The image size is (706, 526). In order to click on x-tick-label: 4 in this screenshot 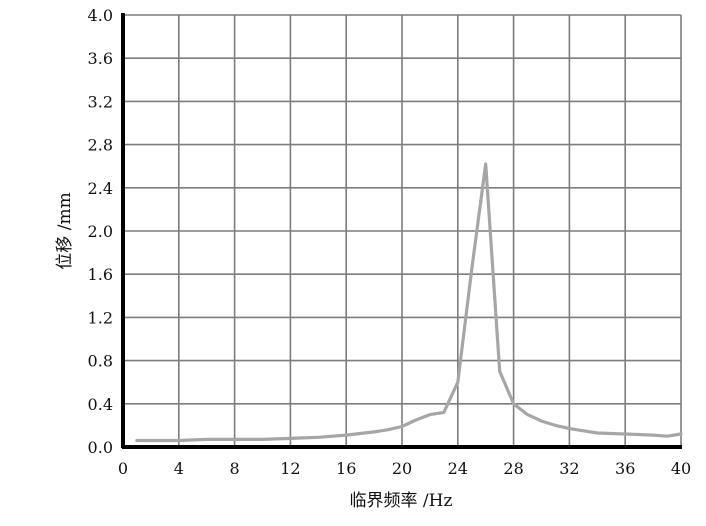, I will do `click(179, 468)`.